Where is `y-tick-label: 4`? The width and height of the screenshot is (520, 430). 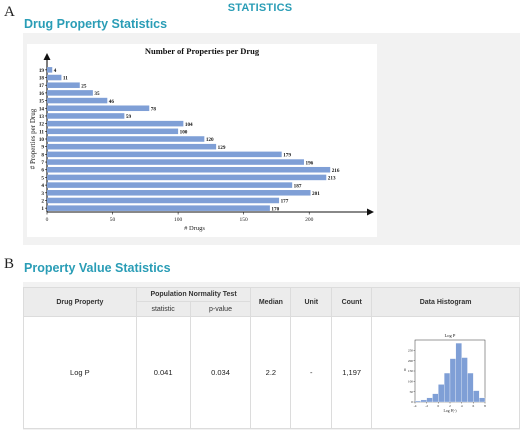
y-tick-label: 4 is located at coordinates (42, 186).